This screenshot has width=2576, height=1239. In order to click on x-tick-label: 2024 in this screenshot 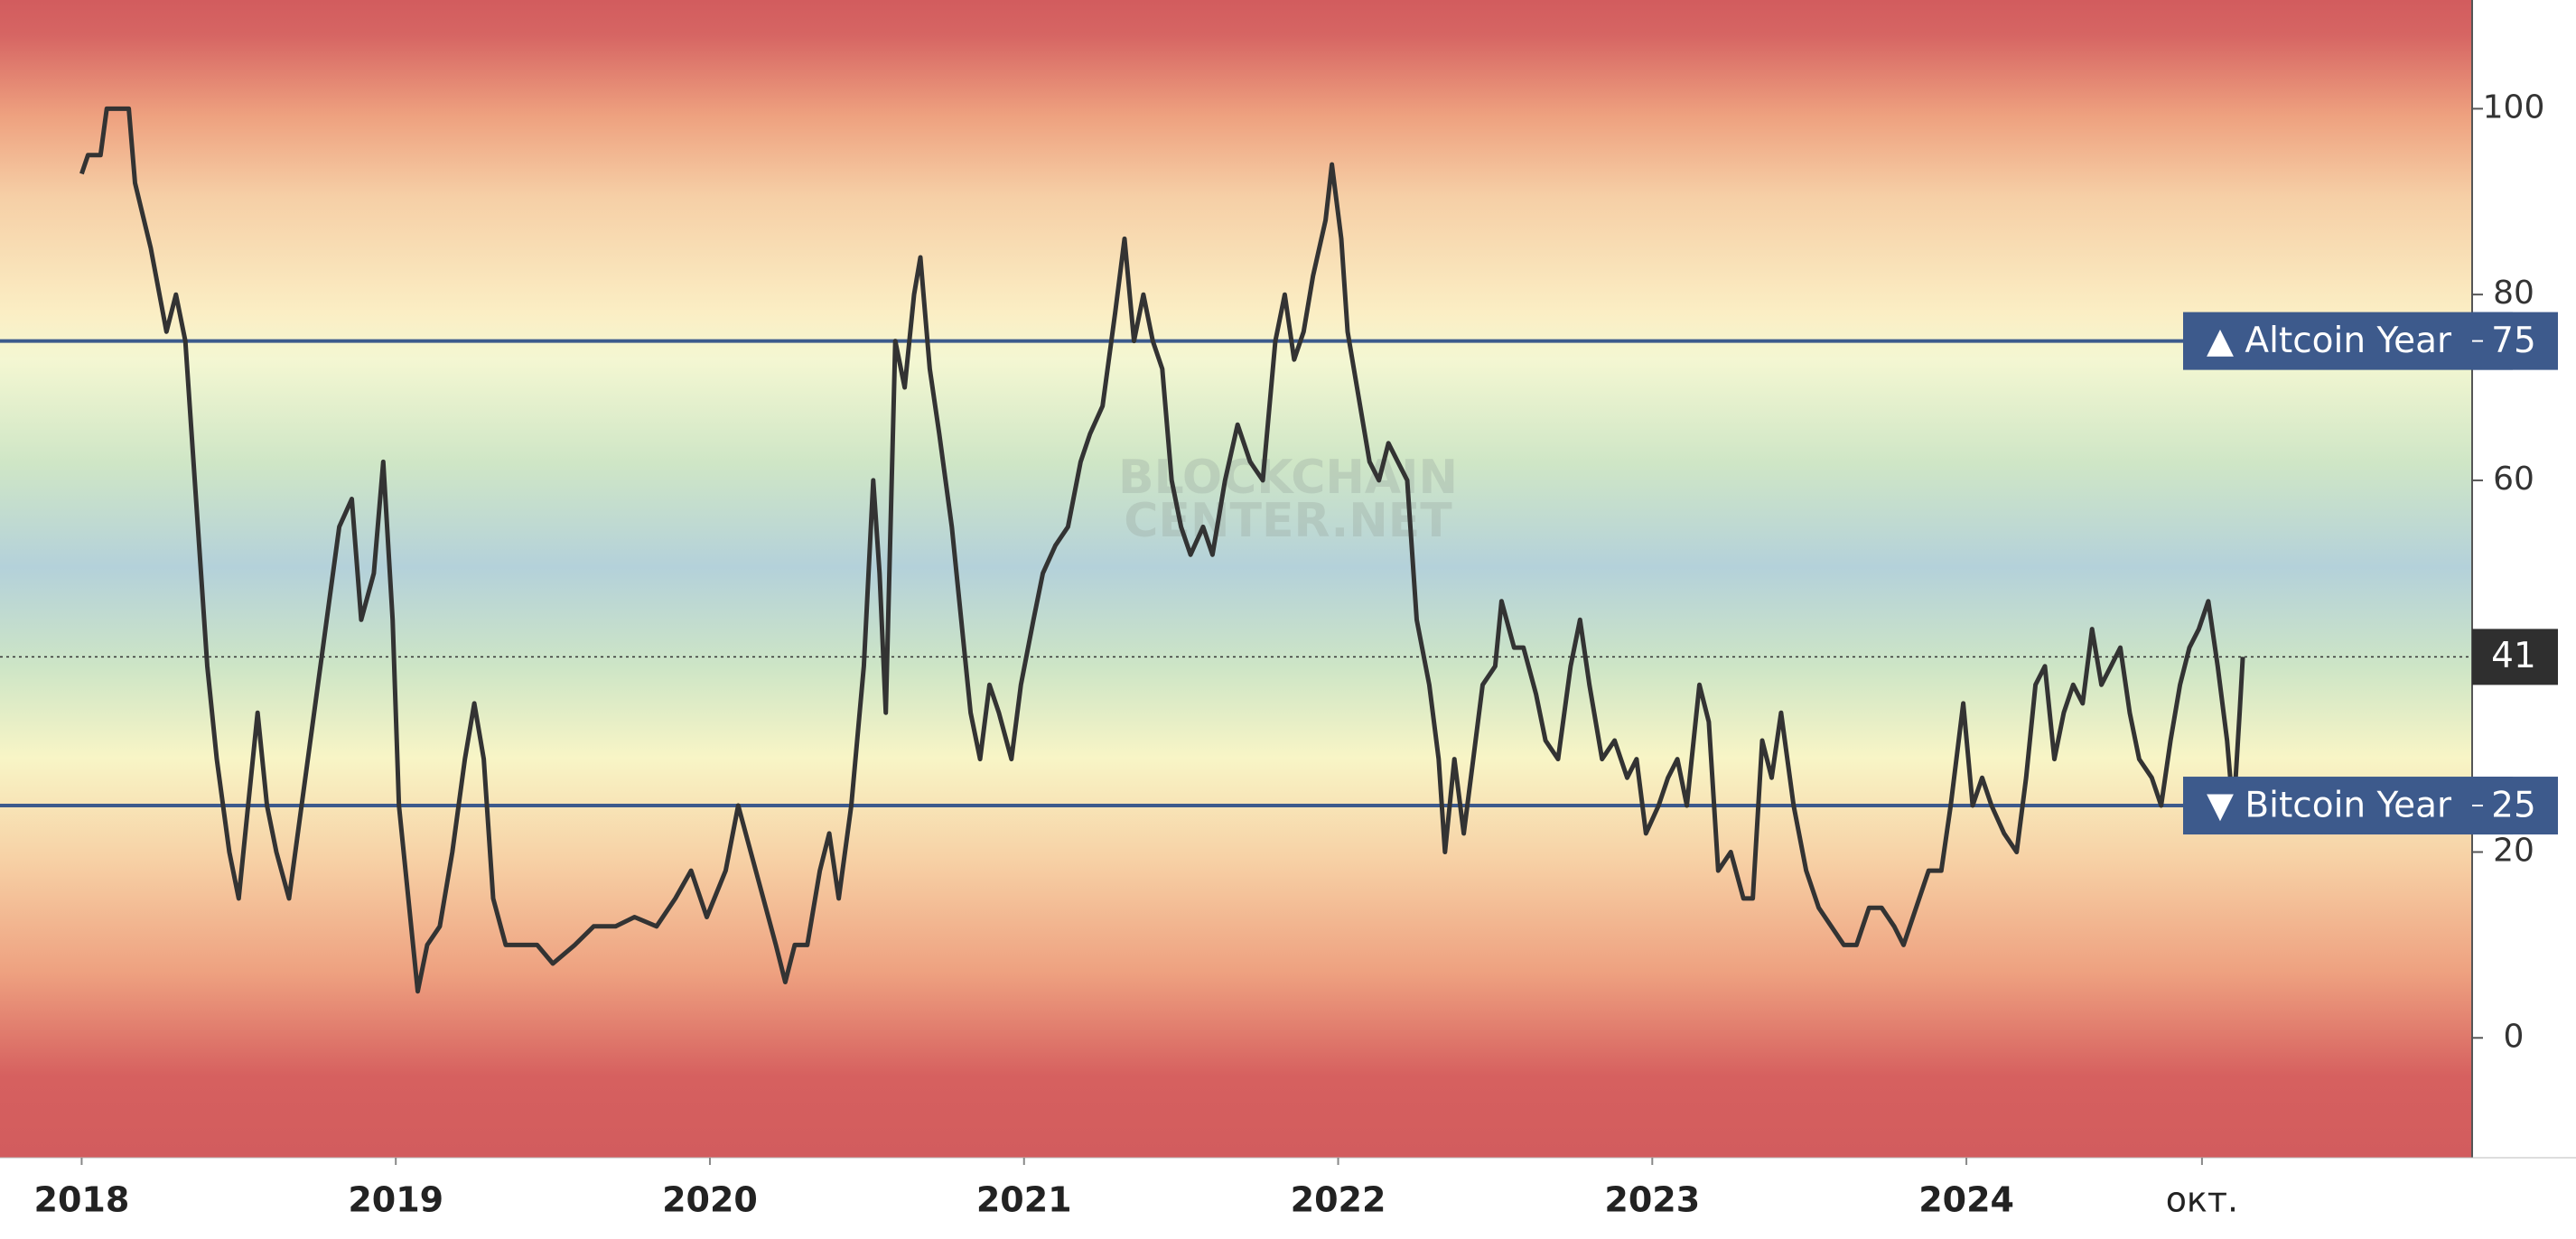, I will do `click(1966, 1200)`.